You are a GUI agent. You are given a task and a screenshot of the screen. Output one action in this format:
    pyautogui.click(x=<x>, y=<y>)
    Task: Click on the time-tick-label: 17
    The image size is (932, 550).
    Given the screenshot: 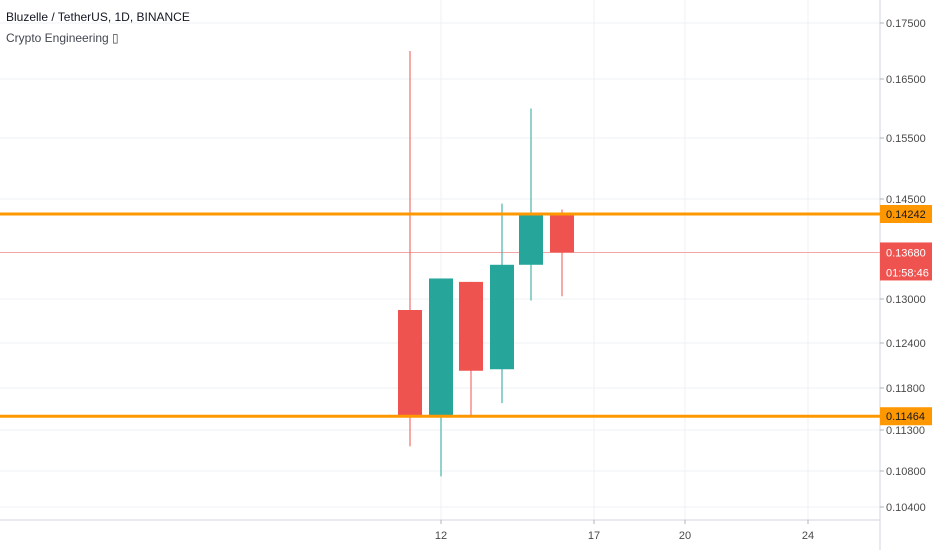 What is the action you would take?
    pyautogui.click(x=594, y=536)
    